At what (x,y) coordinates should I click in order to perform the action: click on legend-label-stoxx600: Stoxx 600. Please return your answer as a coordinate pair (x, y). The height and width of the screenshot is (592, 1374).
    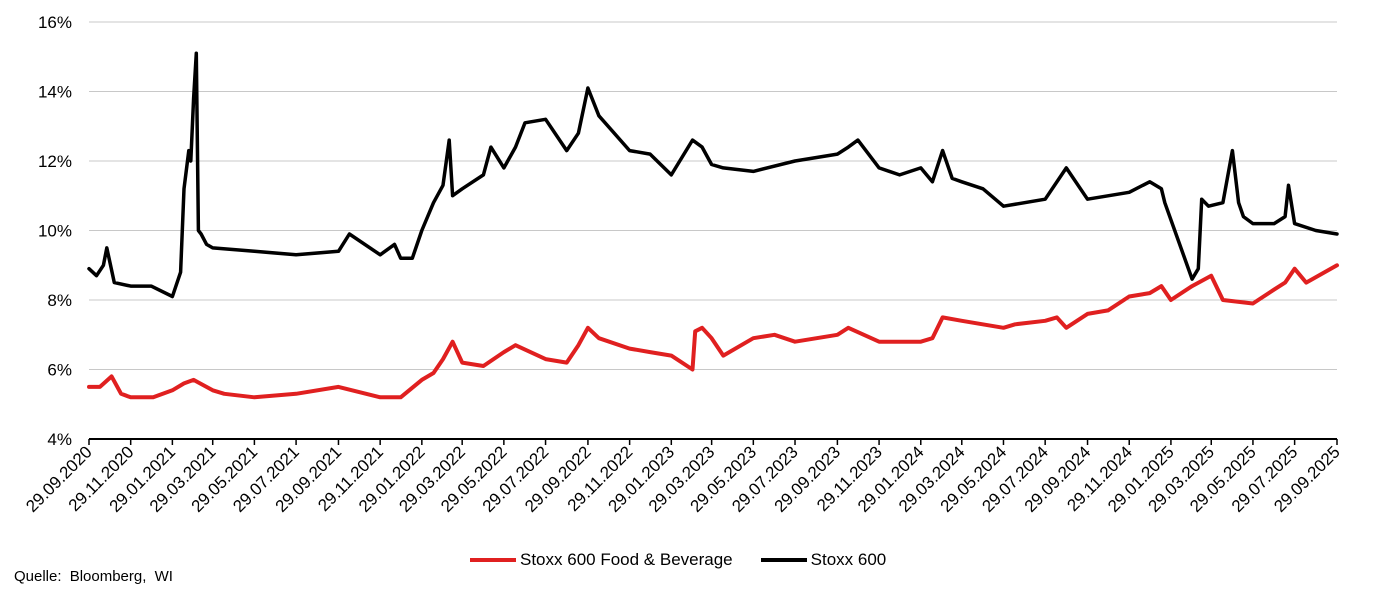
    Looking at the image, I should click on (848, 559).